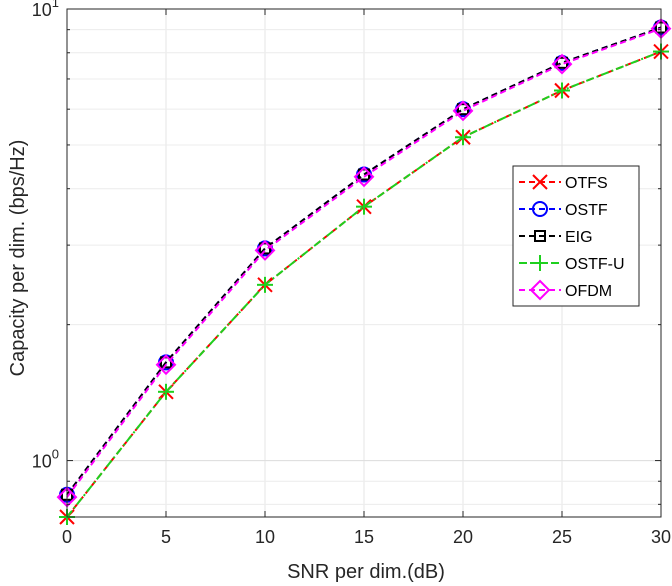 Image resolution: width=672 pixels, height=586 pixels. Describe the element at coordinates (166, 537) in the screenshot. I see `x-tick-label: 5` at that location.